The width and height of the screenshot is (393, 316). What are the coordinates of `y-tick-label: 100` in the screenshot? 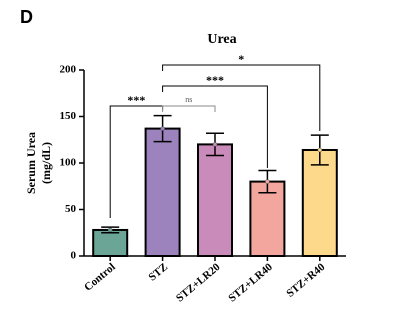 It's located at (68, 163).